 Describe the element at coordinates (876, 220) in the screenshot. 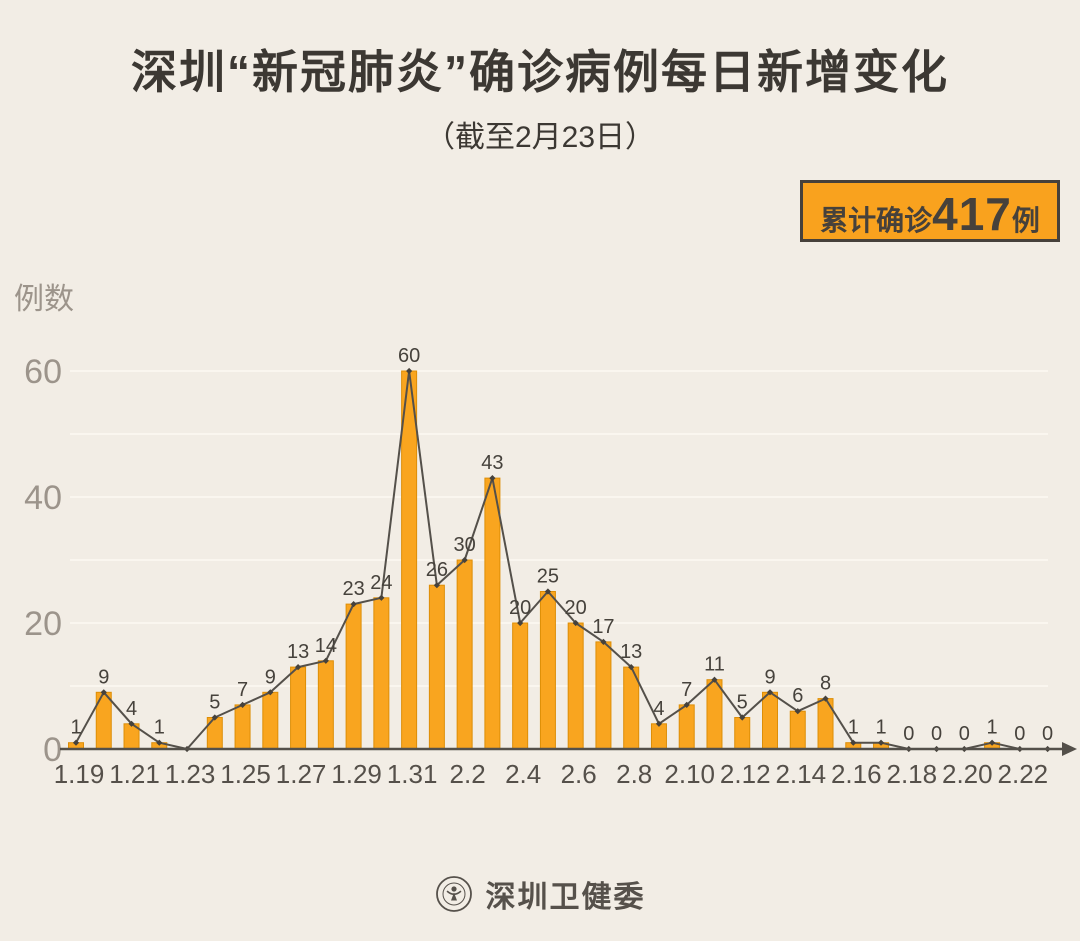

I see `badge-prefix-label: 累计确诊` at that location.